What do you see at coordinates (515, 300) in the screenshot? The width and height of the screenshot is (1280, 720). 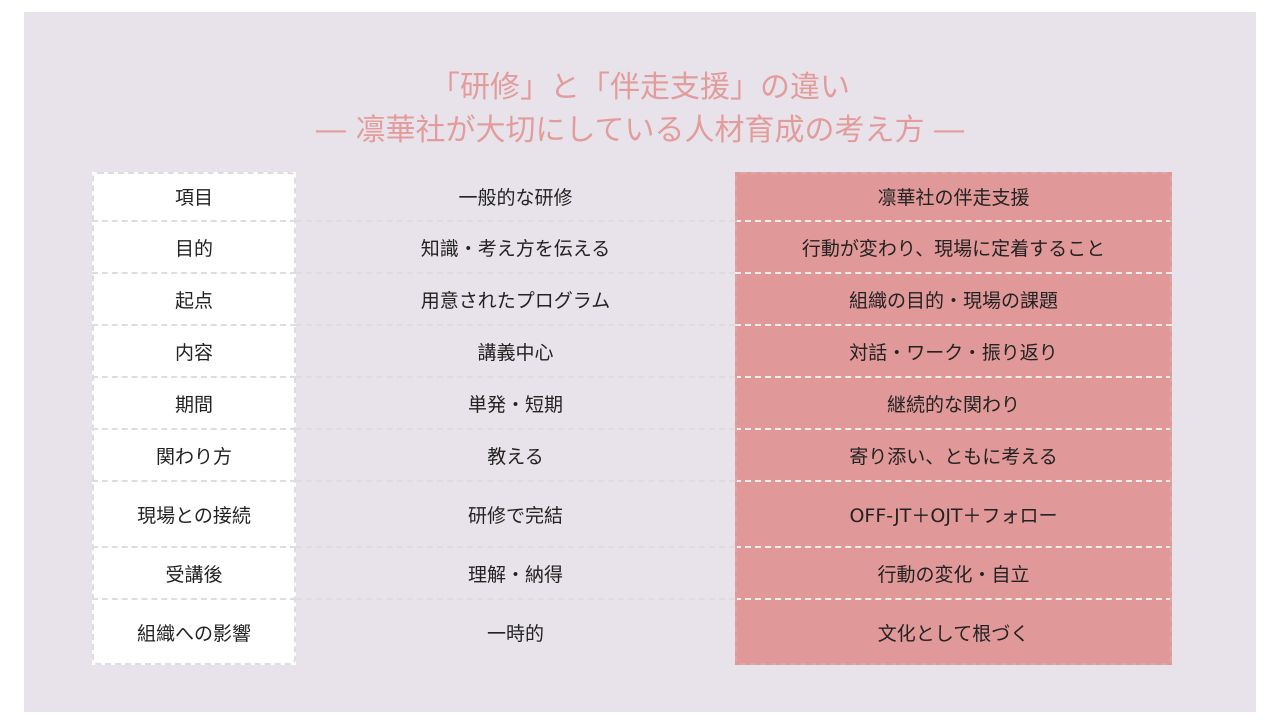 I see `general-training-cell: 用意されたプログラム` at bounding box center [515, 300].